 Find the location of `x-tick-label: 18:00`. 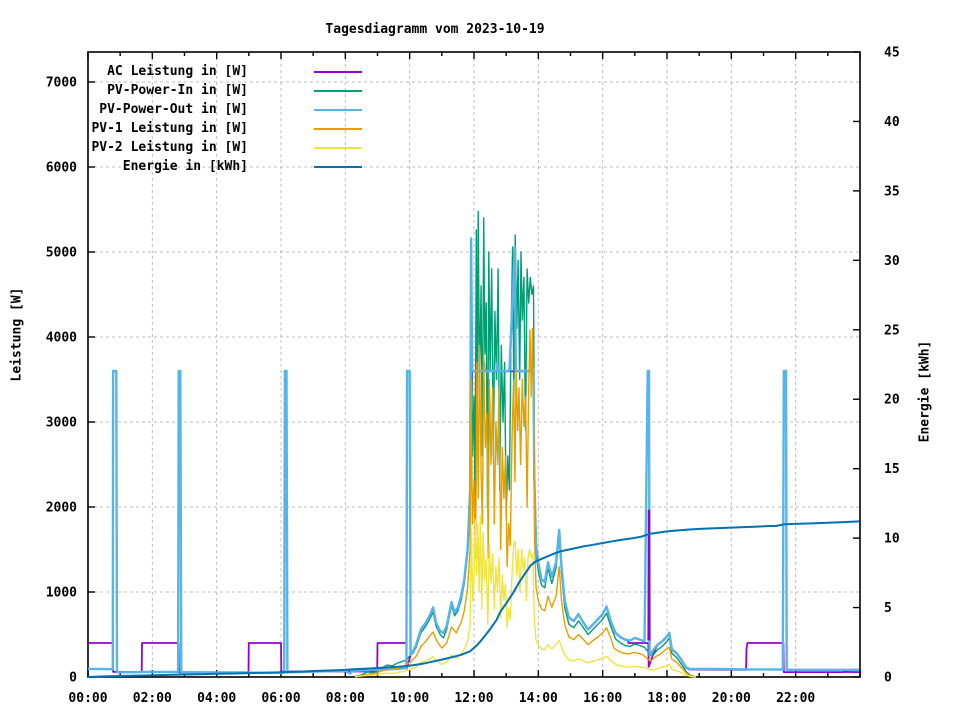

x-tick-label: 18:00 is located at coordinates (666, 698).